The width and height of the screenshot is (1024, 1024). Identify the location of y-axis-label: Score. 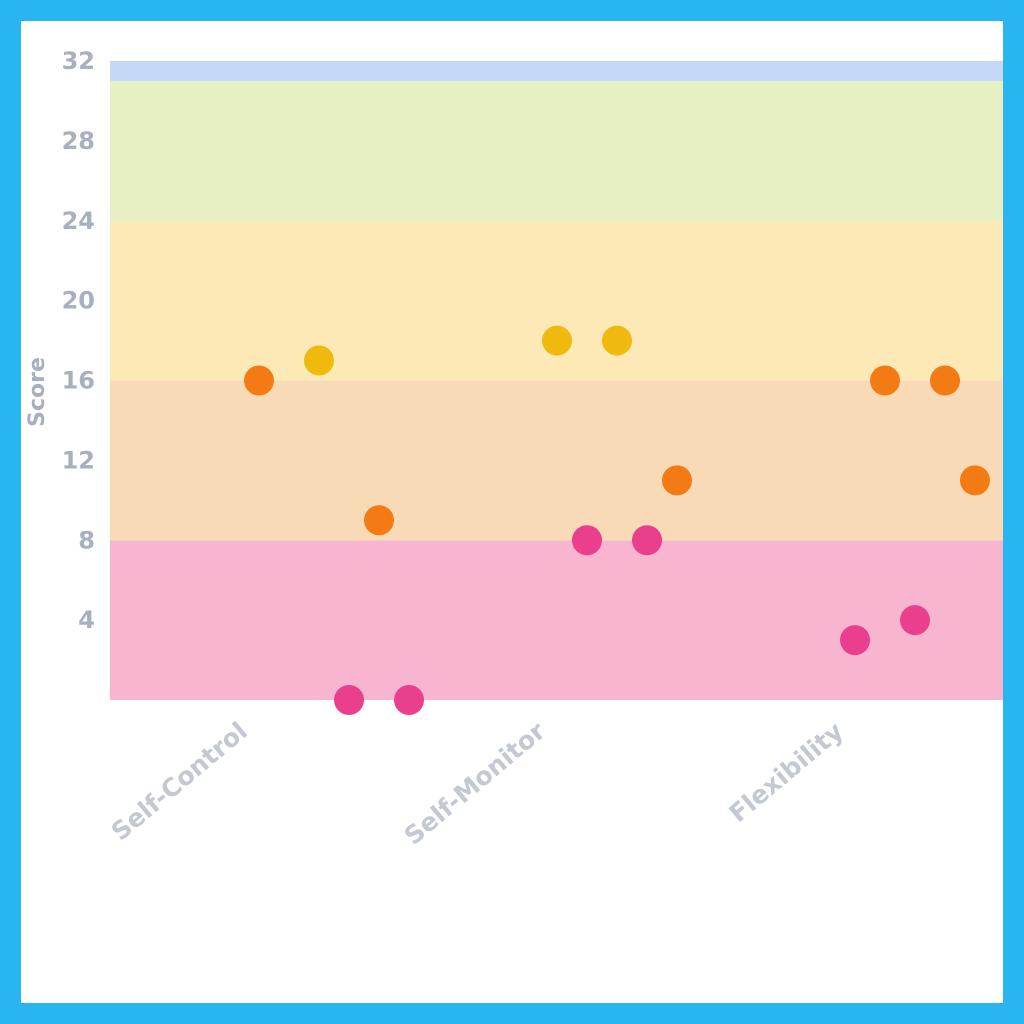
(37, 392).